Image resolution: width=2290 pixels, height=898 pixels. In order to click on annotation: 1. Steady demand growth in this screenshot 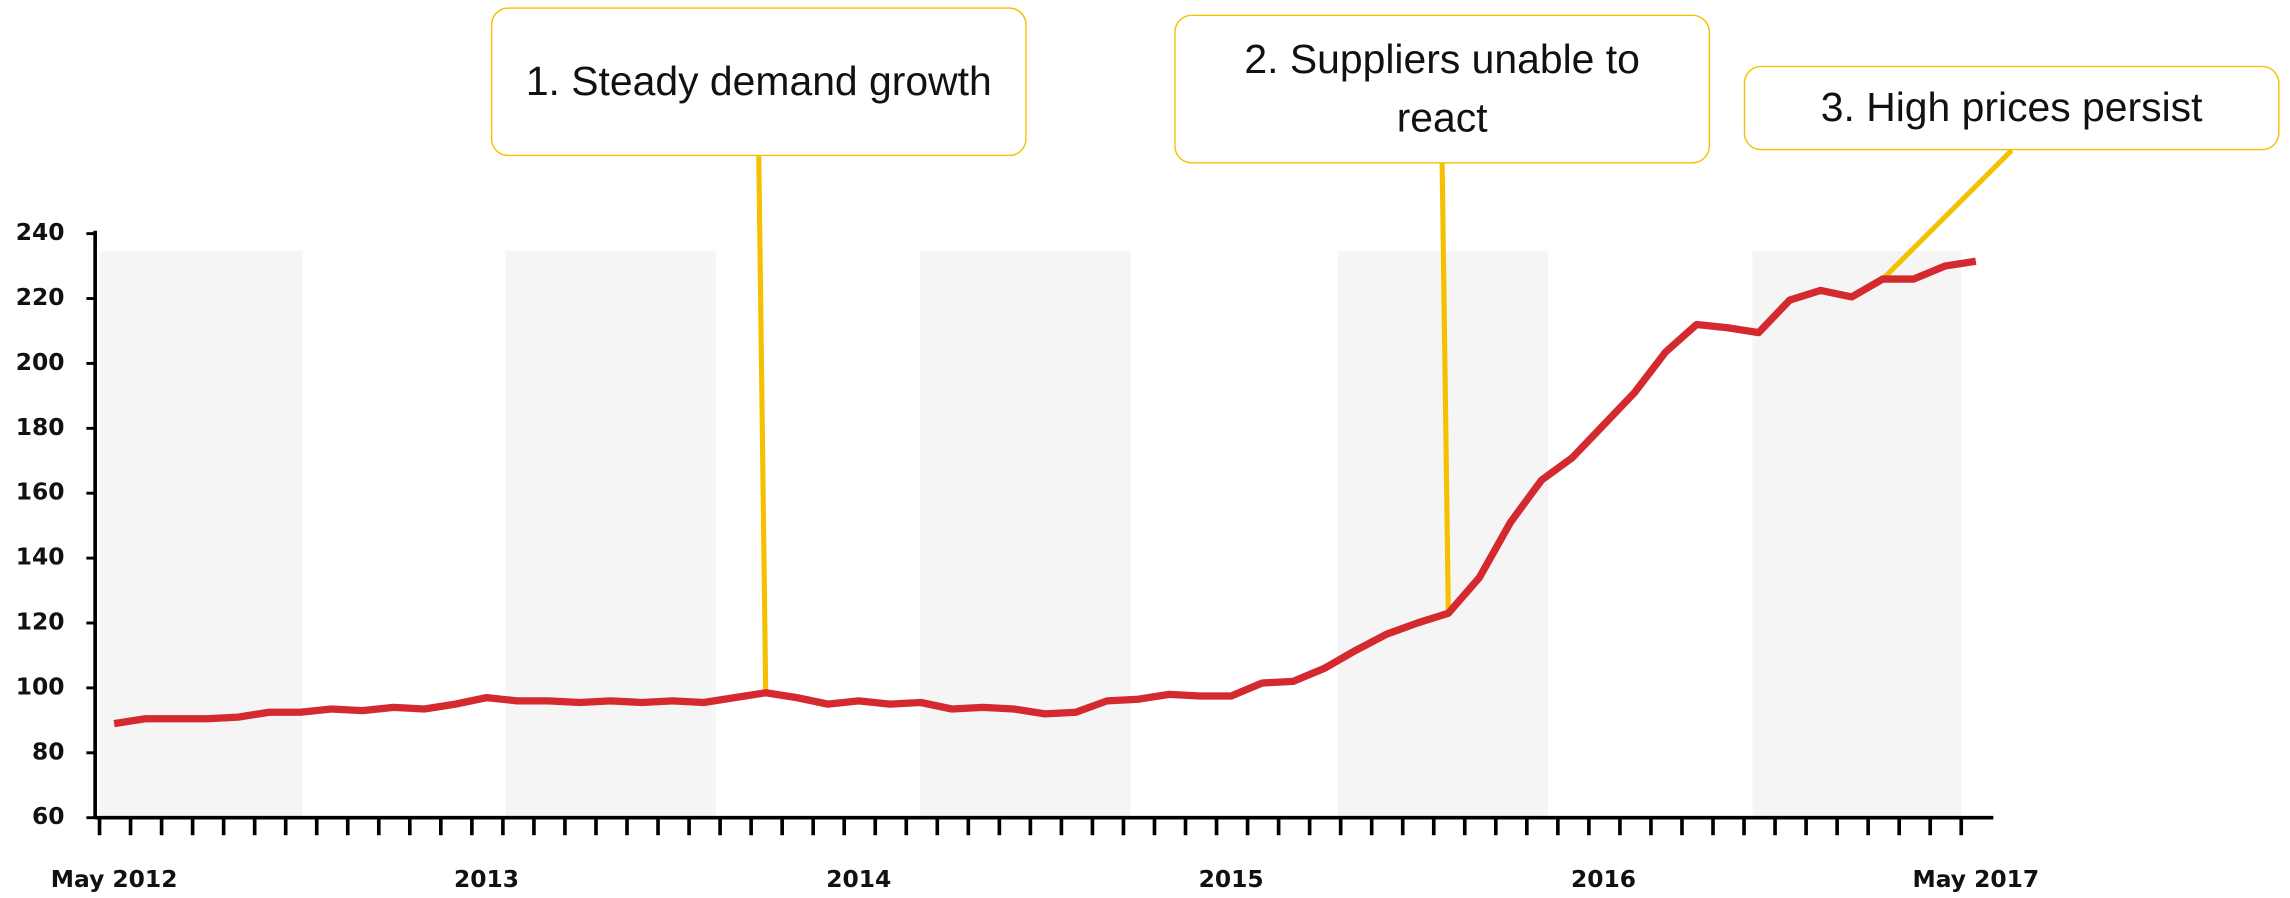, I will do `click(758, 82)`.